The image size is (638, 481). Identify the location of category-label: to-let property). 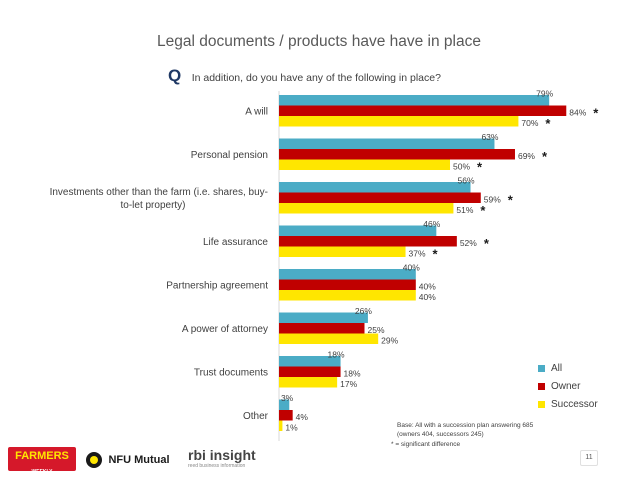
(152, 205).